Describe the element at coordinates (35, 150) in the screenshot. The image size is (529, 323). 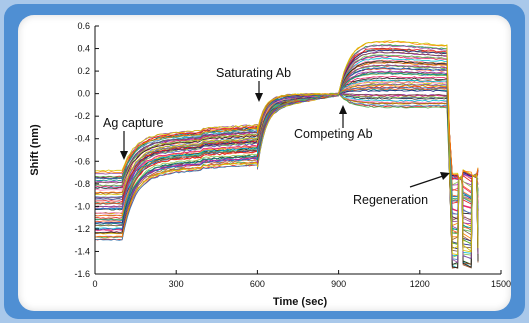
I see `y-axis-label: Shift (nm)` at that location.